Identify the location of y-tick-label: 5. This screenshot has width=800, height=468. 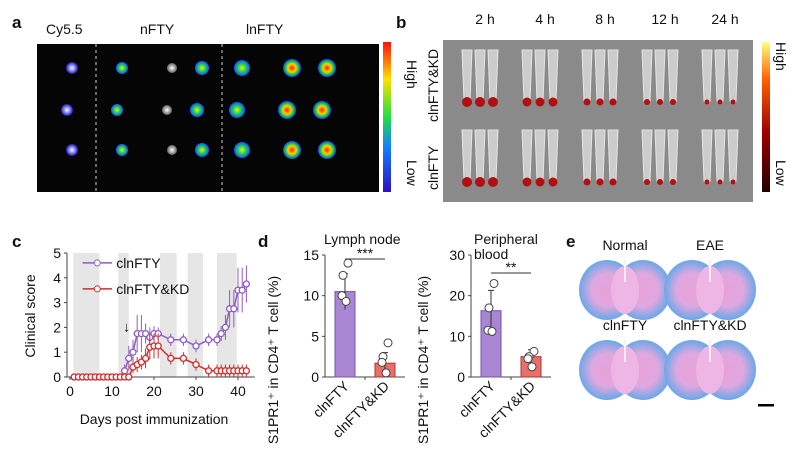
(315, 336).